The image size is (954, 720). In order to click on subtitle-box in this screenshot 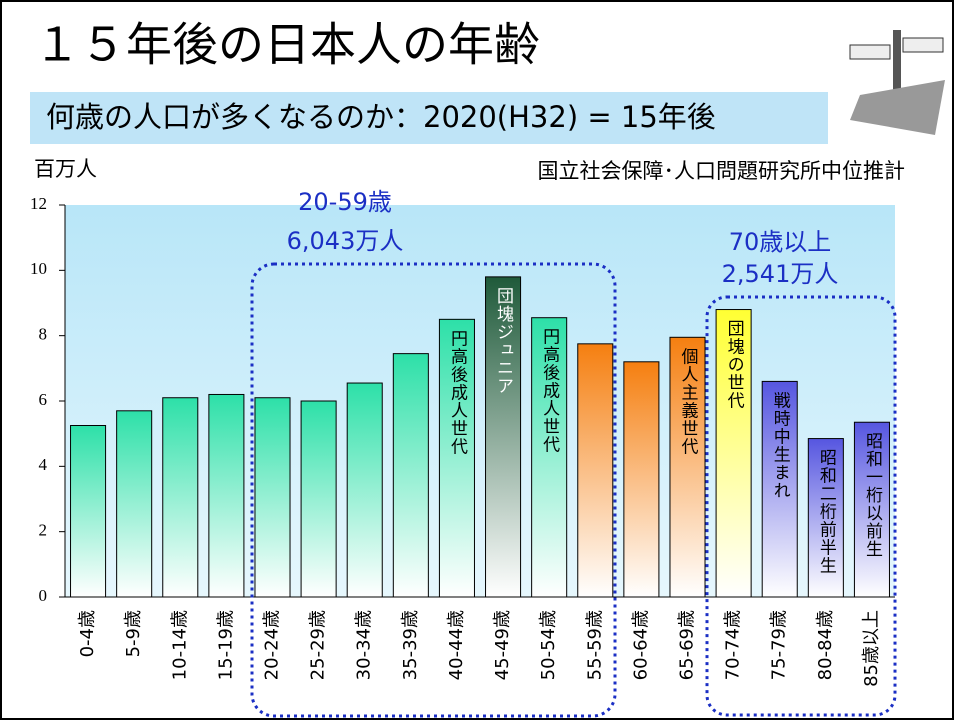, I will do `click(429, 118)`.